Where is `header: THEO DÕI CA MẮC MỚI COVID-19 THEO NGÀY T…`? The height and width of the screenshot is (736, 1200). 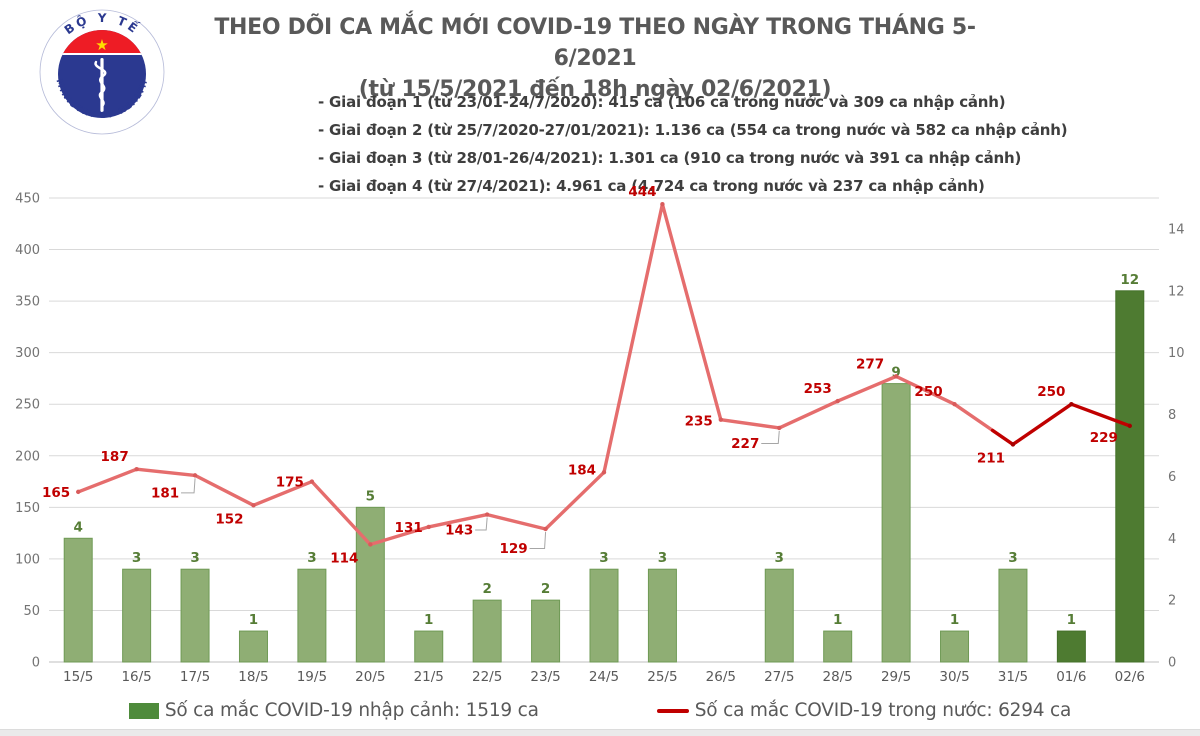
header: THEO DÕI CA MẮC MỚI COVID-19 THEO NGÀY T… is located at coordinates (595, 58).